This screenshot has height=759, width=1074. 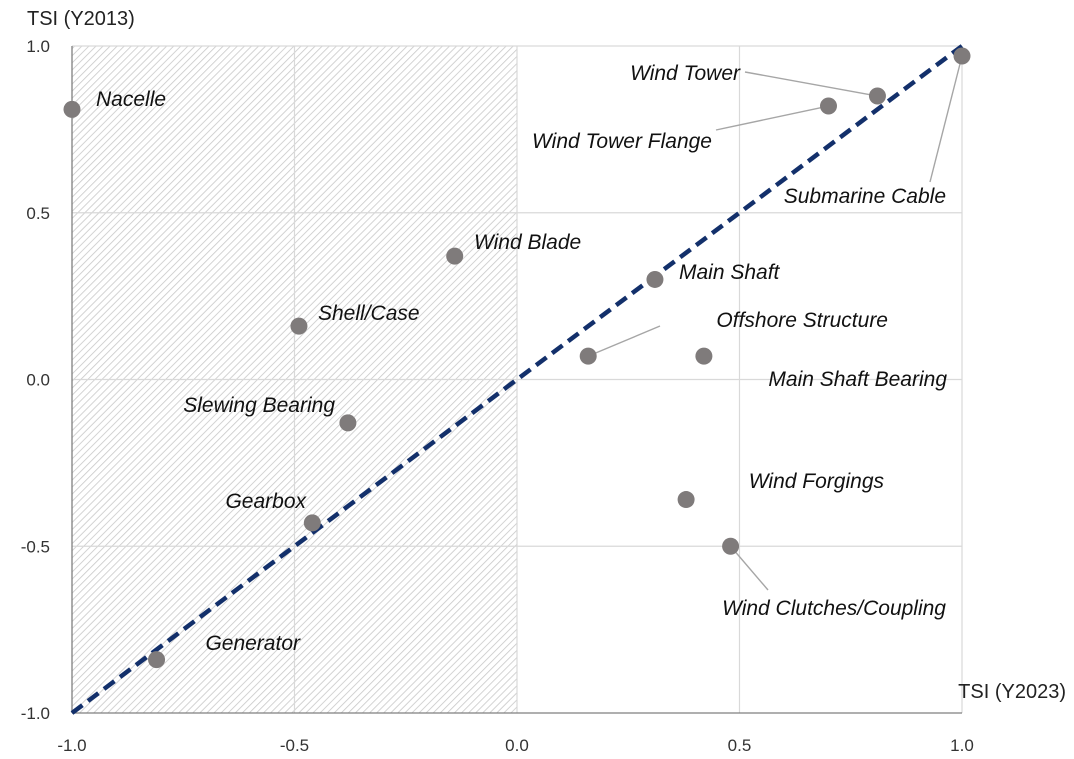 I want to click on y-tick-label: 0.5, so click(x=38, y=213).